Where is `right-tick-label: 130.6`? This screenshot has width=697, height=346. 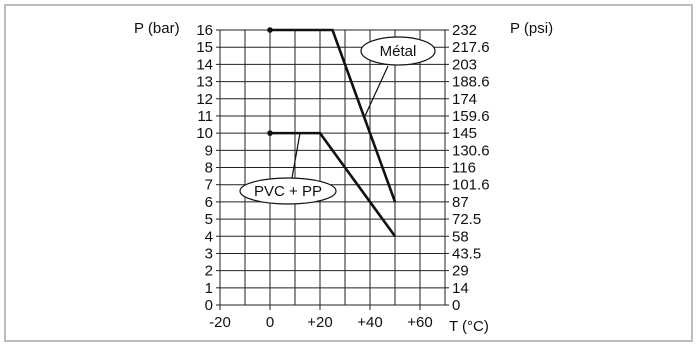
right-tick-label: 130.6 is located at coordinates (471, 150).